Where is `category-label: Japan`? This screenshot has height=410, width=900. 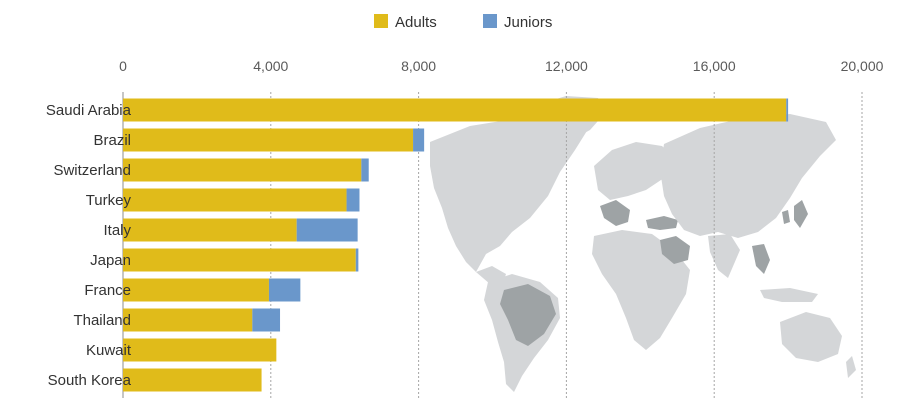 category-label: Japan is located at coordinates (110, 260).